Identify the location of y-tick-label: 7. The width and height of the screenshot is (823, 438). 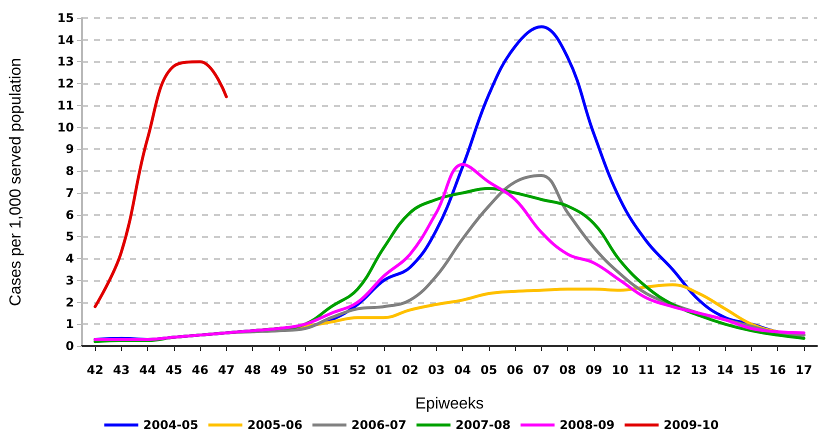
(70, 193).